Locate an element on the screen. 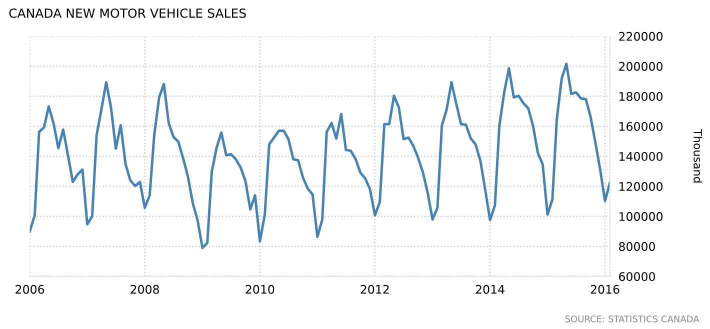 The image size is (710, 329). x-tick-label: 2010 is located at coordinates (260, 289).